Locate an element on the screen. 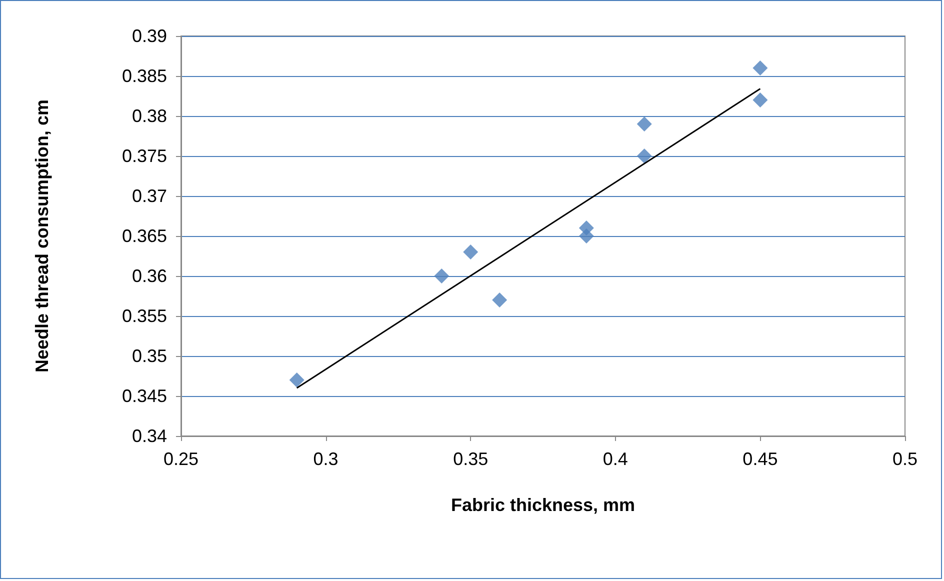  x-tick-label: 0.5 is located at coordinates (905, 459).